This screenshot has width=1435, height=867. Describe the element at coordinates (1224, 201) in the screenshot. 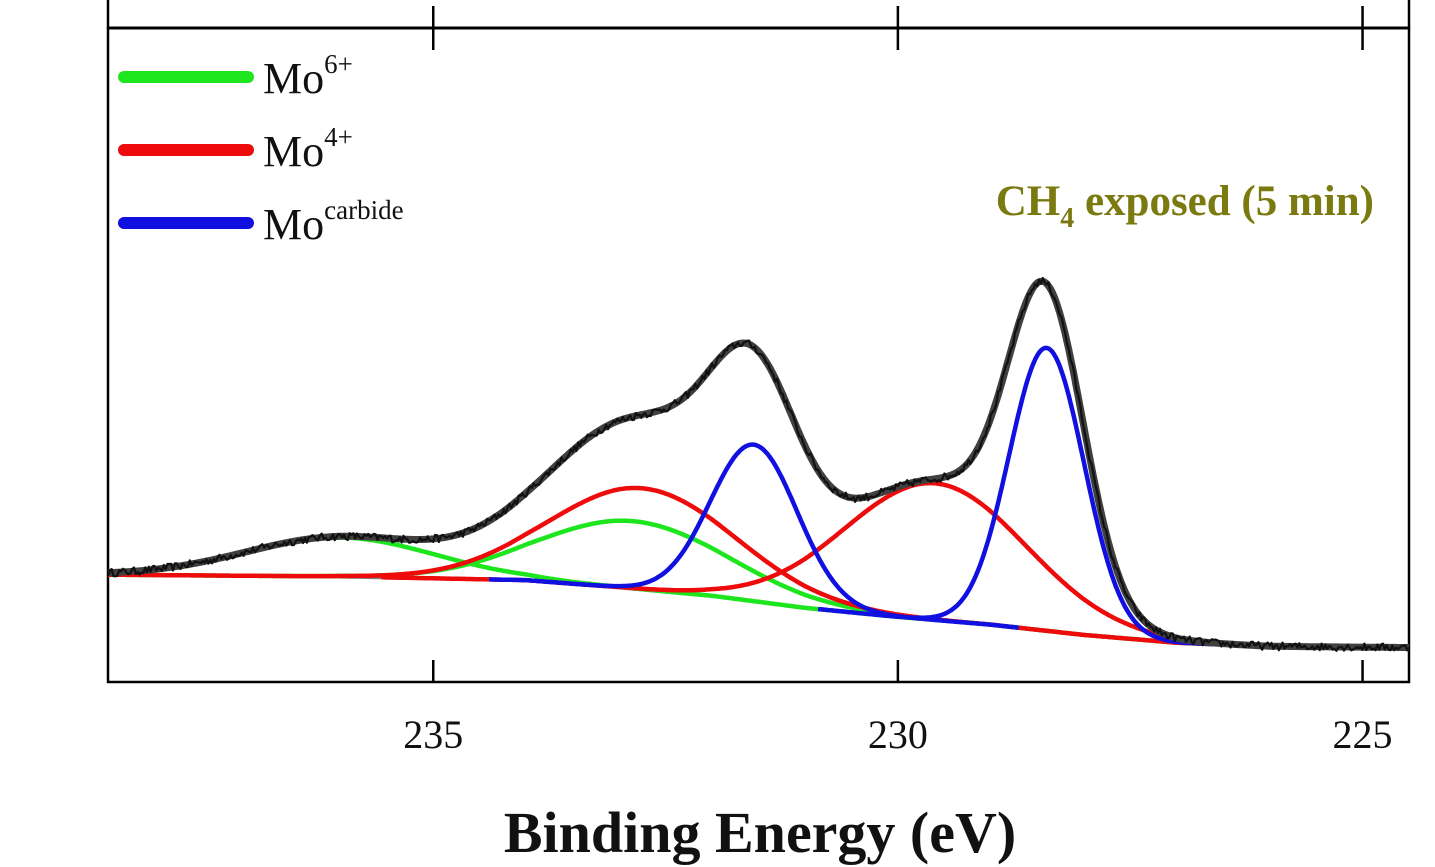

I see `annotation-rest: exposed (5 min)` at that location.